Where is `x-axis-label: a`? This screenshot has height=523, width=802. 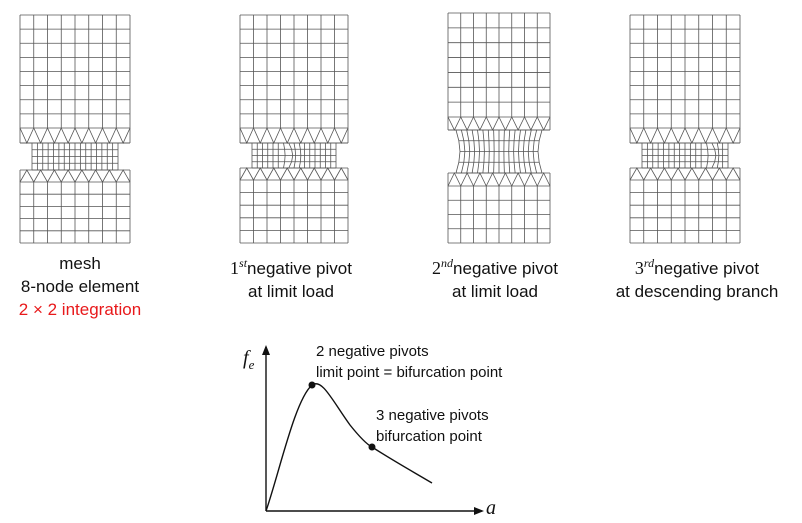
x-axis-label: a is located at coordinates (491, 508).